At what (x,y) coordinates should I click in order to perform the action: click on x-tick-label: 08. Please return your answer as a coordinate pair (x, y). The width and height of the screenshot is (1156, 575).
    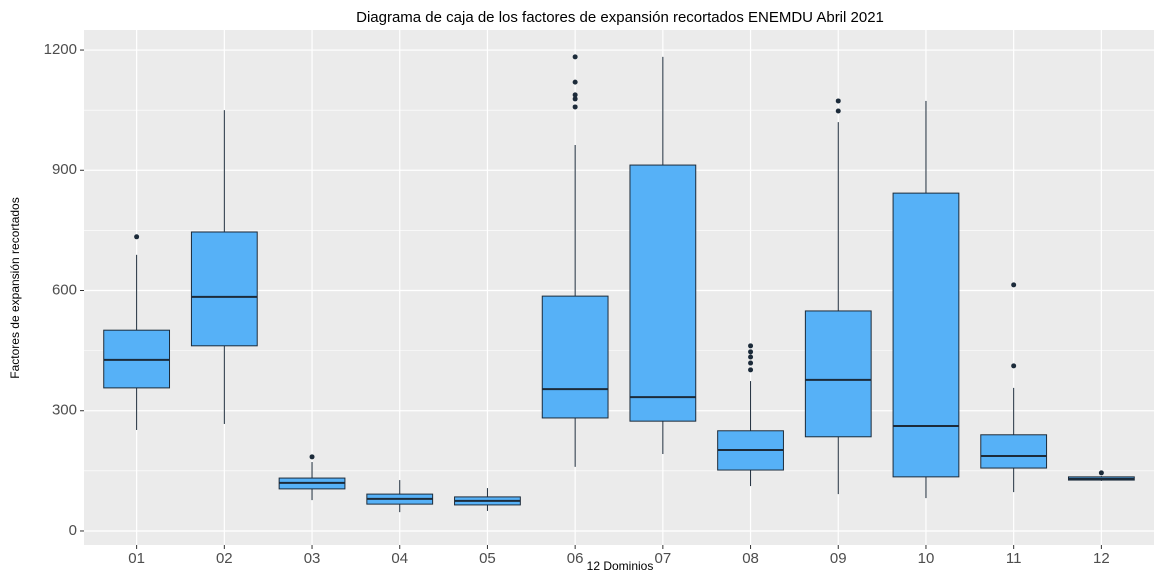
    Looking at the image, I should click on (750, 558).